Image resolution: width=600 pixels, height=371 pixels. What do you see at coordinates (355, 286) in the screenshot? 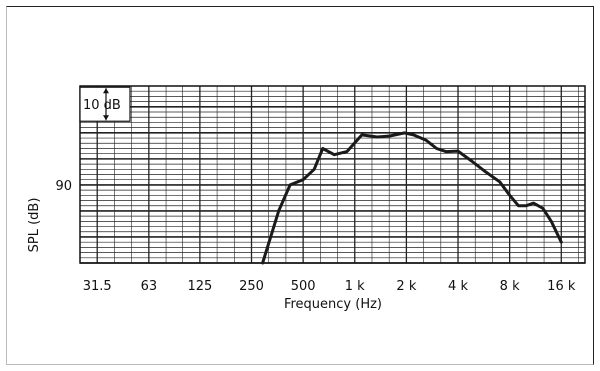
I see `x-tick-label: 1 k` at bounding box center [355, 286].